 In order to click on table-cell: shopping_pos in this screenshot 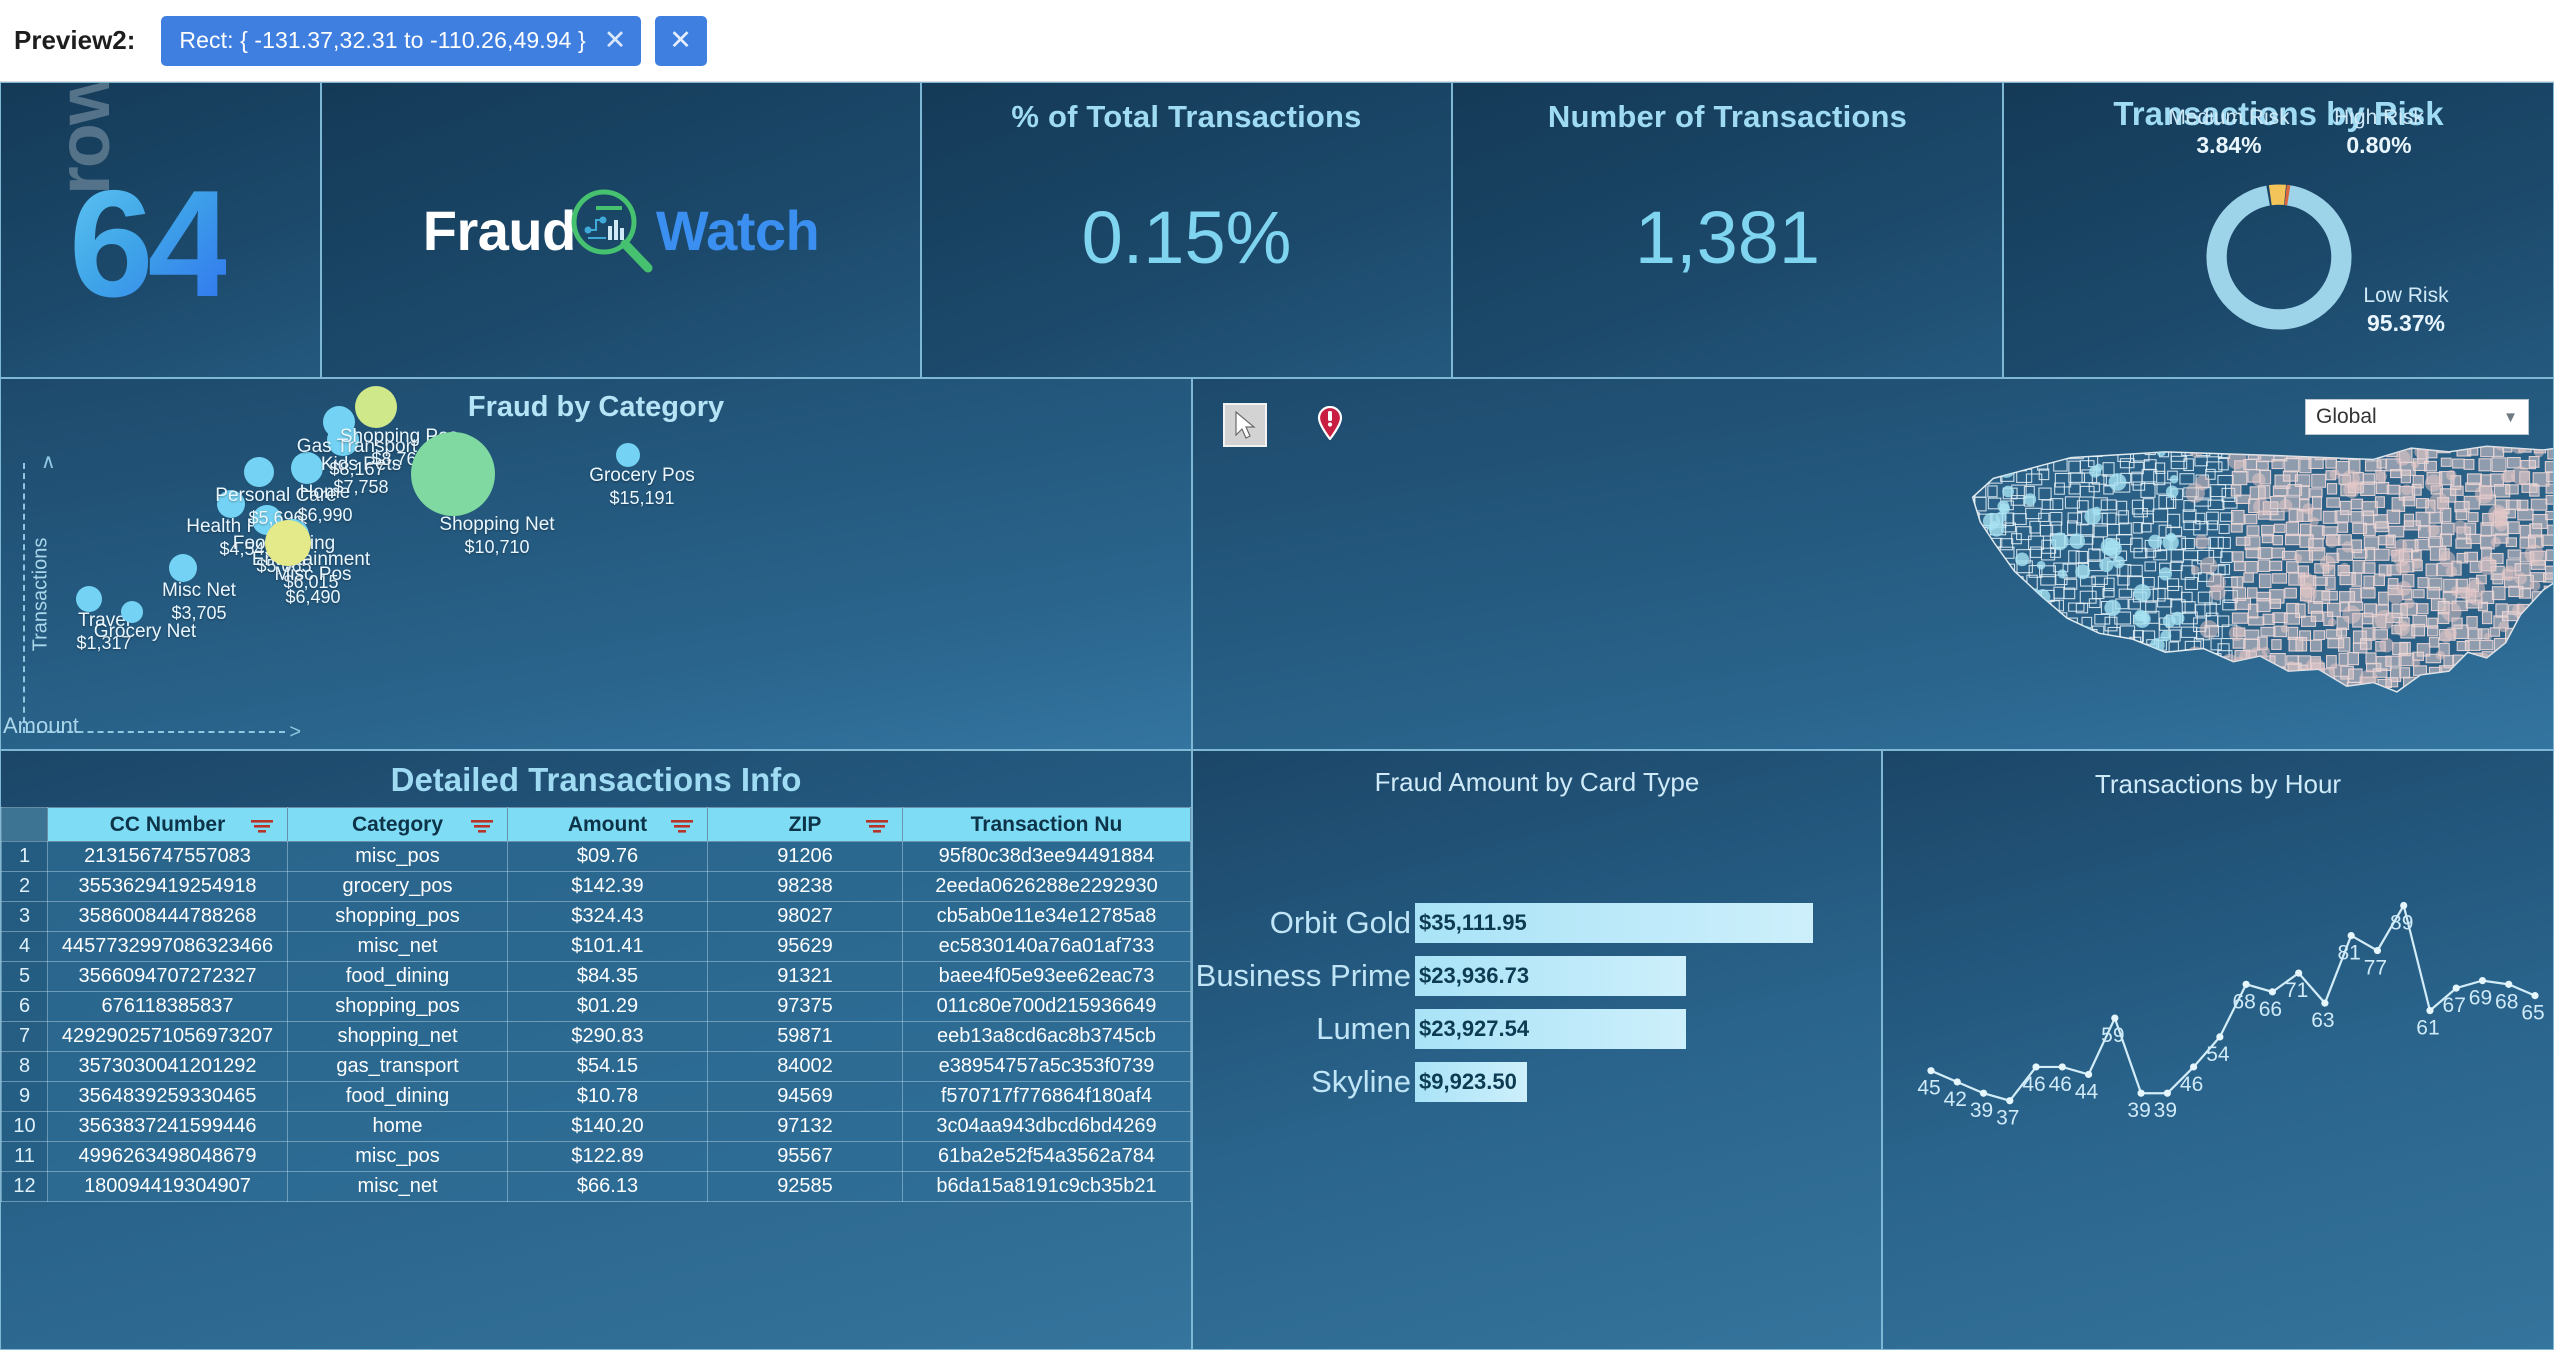, I will do `click(397, 916)`.